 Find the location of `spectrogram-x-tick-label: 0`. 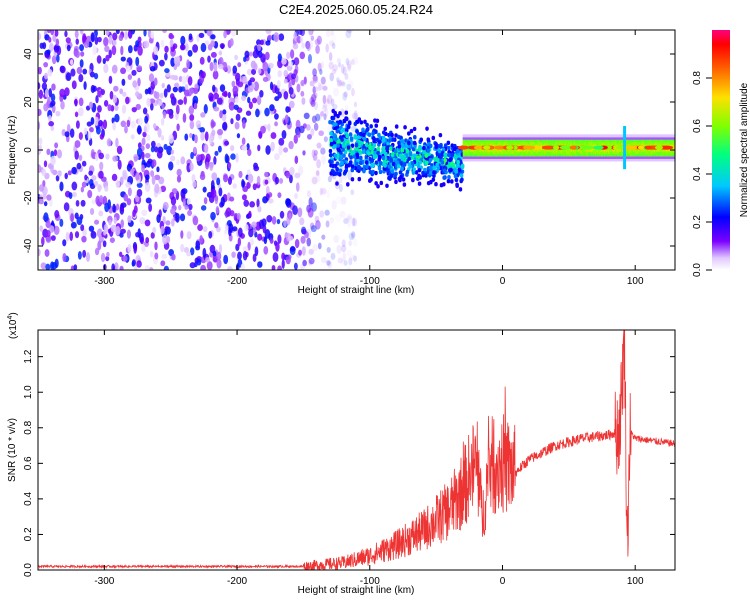

spectrogram-x-tick-label: 0 is located at coordinates (503, 281).